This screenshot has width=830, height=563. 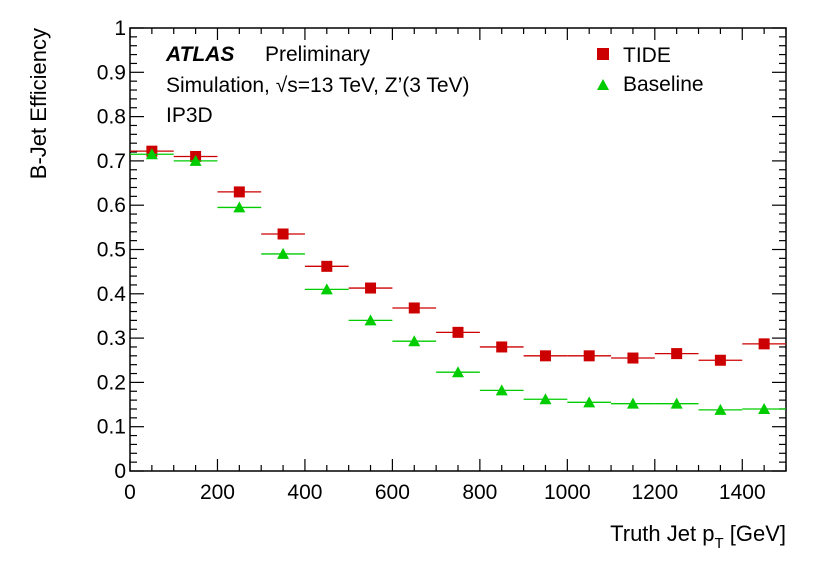 What do you see at coordinates (112, 294) in the screenshot?
I see `y-tick-label: 0.4` at bounding box center [112, 294].